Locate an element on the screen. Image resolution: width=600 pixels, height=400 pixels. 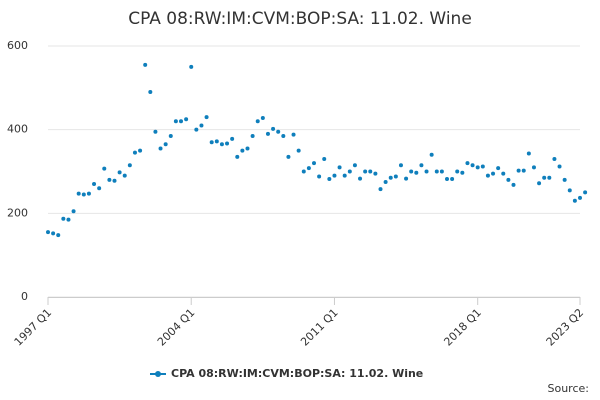
y-tick-label: 600 is located at coordinates (17, 45).